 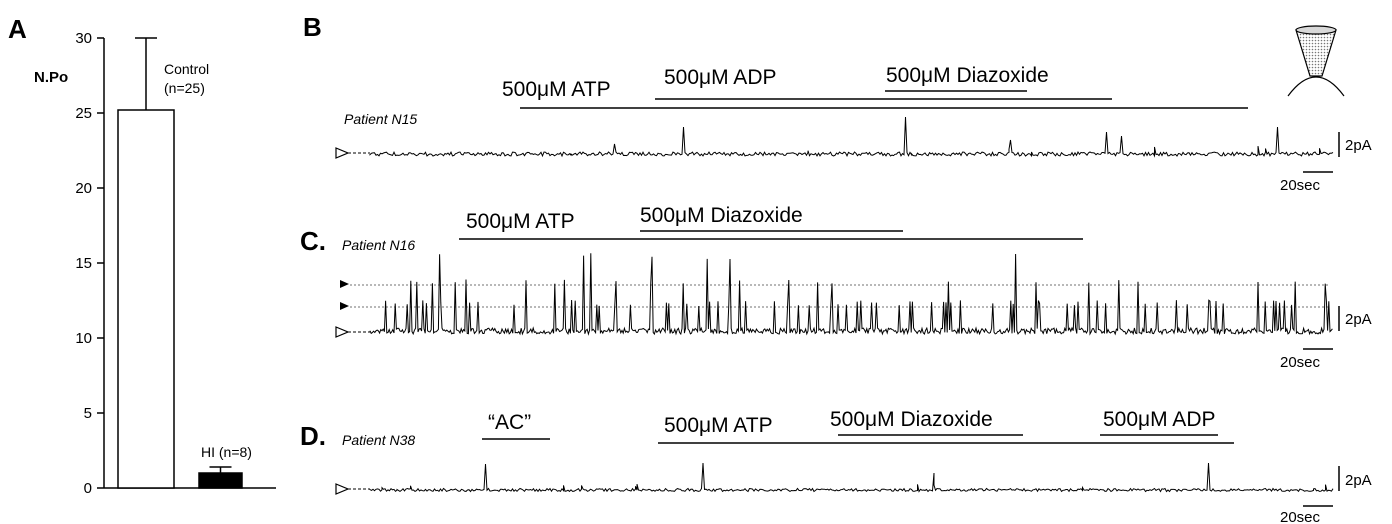 What do you see at coordinates (17, 29) in the screenshot?
I see `panel-a-letter: A` at bounding box center [17, 29].